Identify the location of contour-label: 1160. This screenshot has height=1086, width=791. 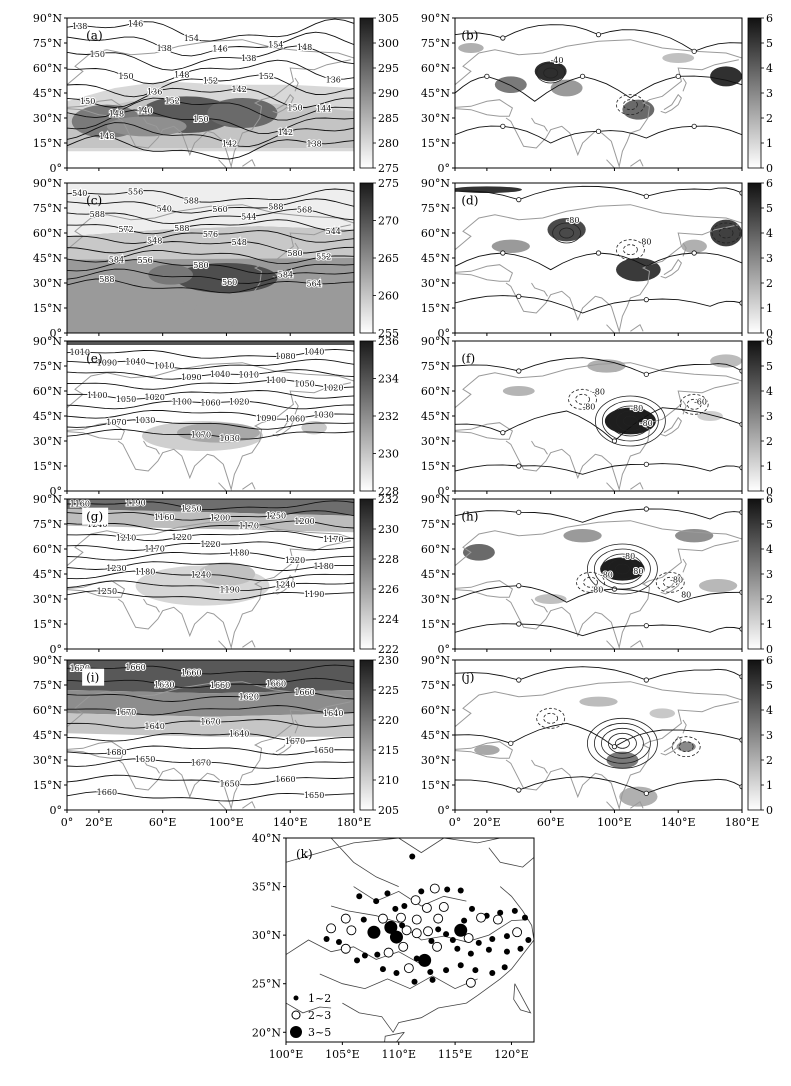
(80, 503).